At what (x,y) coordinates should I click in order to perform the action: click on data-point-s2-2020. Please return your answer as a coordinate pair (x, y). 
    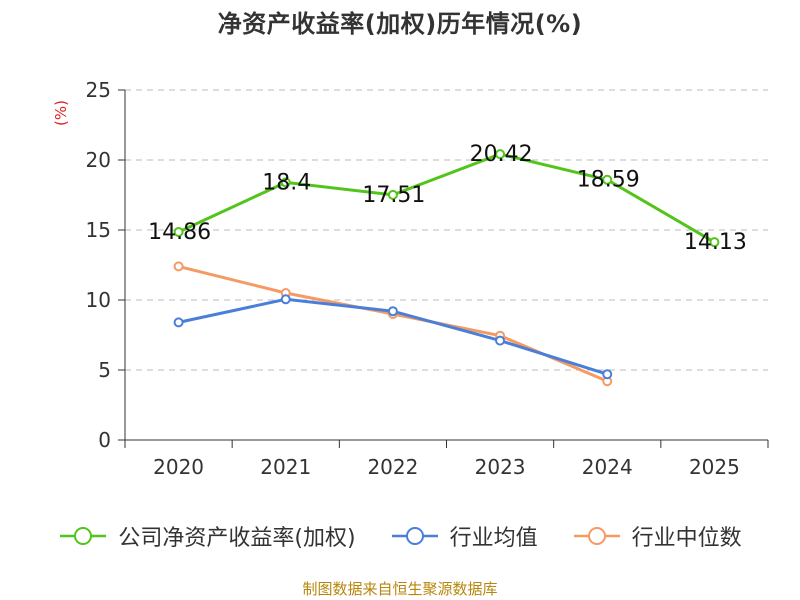
    Looking at the image, I should click on (178, 266).